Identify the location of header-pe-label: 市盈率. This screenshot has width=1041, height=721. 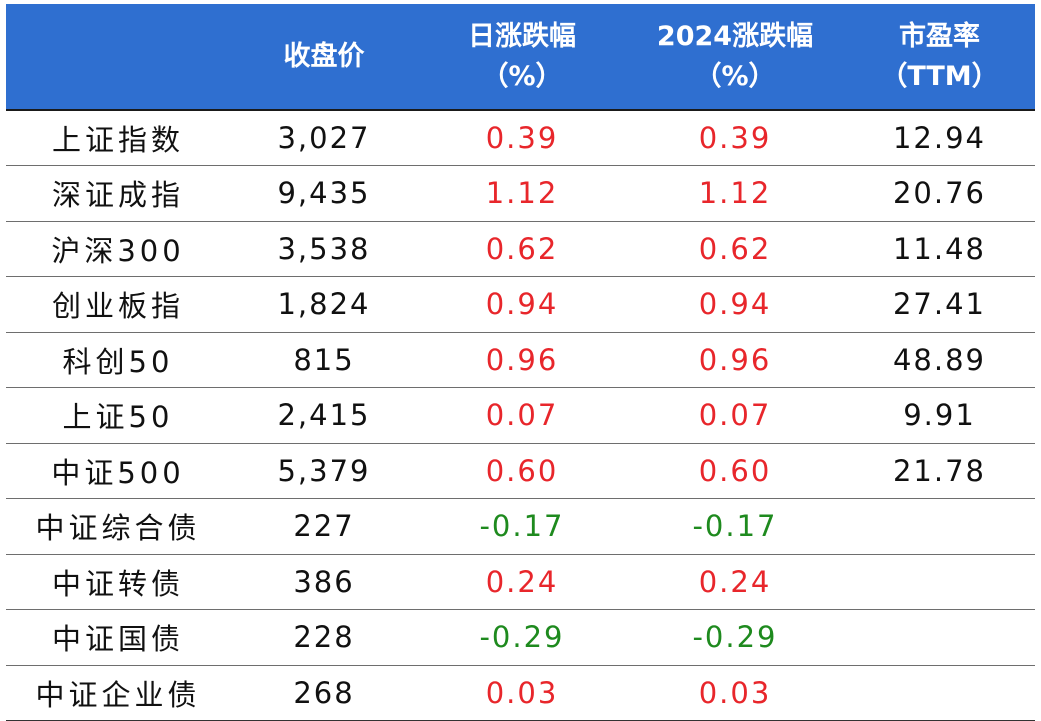
(939, 36).